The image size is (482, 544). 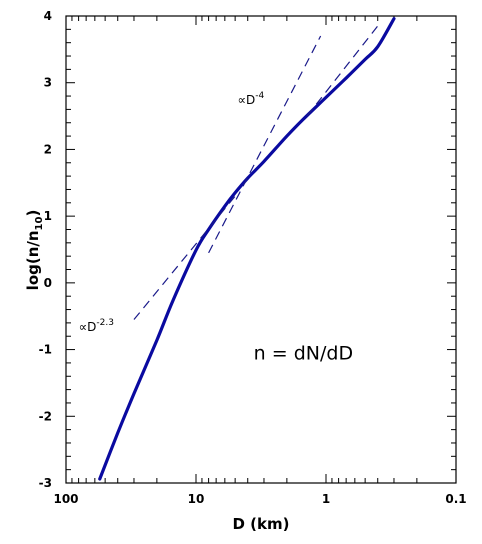 I want to click on definition-annotation: n = dN/dD, so click(x=303, y=354).